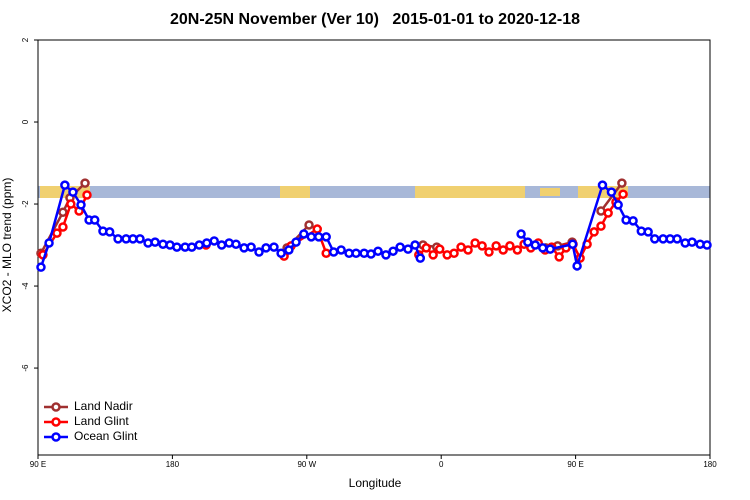 The image size is (750, 500). Describe the element at coordinates (25, 39) in the screenshot. I see `y-tick-label: 2` at that location.